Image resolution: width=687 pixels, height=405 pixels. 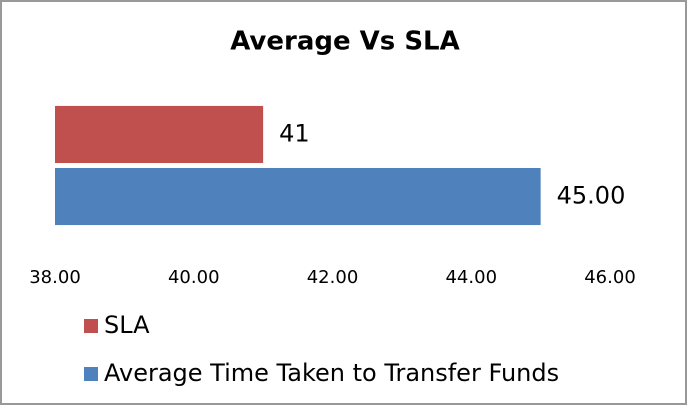 I want to click on data-label: 41, so click(x=294, y=133).